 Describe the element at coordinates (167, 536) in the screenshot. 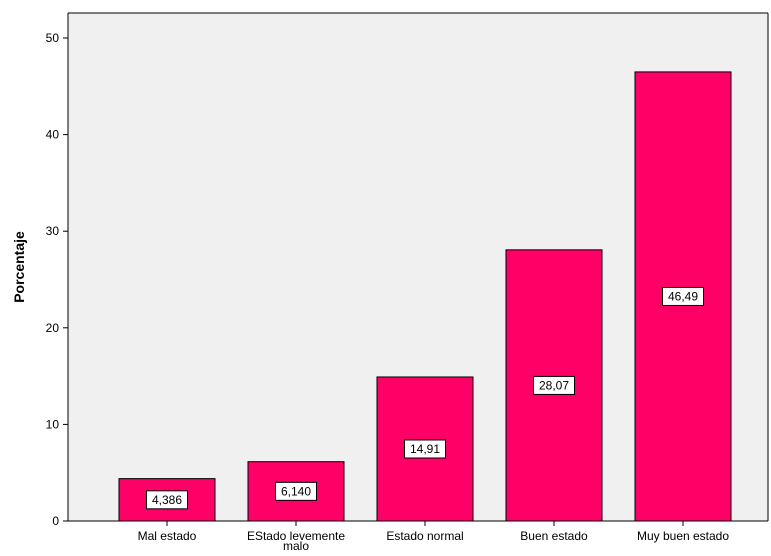

I see `x-tick-label: Mal estado` at that location.